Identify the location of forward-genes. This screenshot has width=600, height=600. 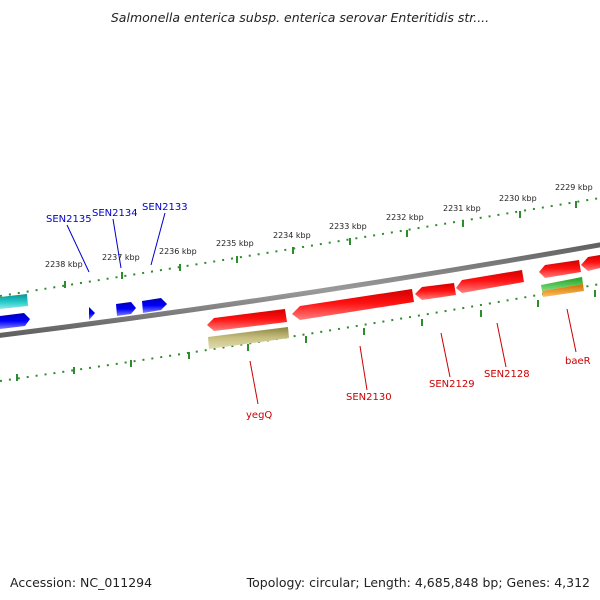
(83, 311).